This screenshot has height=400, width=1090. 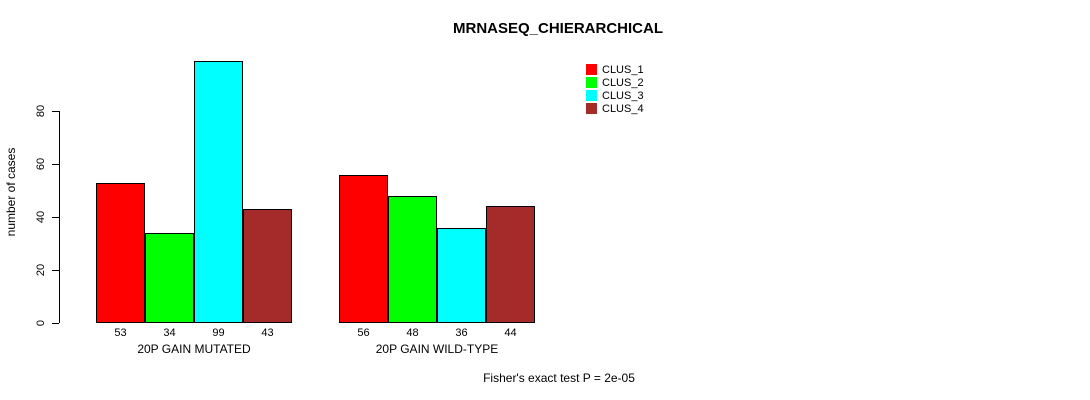 I want to click on legend: CLUS_1 CLUS_2 CLUS_3 CLUS_4, so click(x=615, y=89).